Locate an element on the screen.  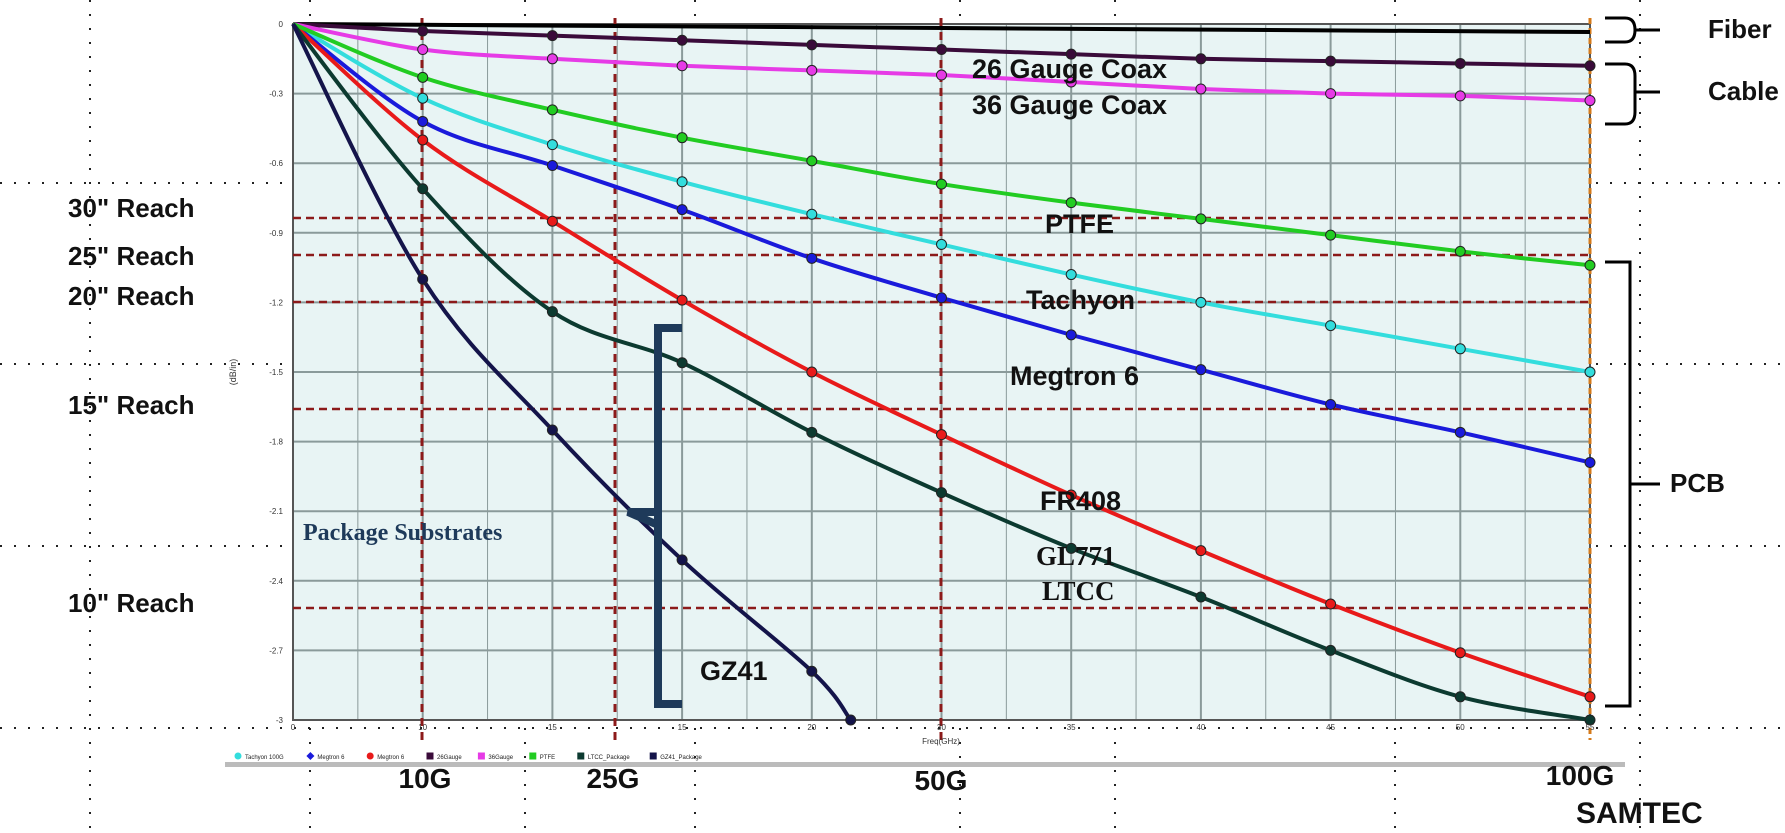
y-tick-label: -2.1 is located at coordinates (276, 511).